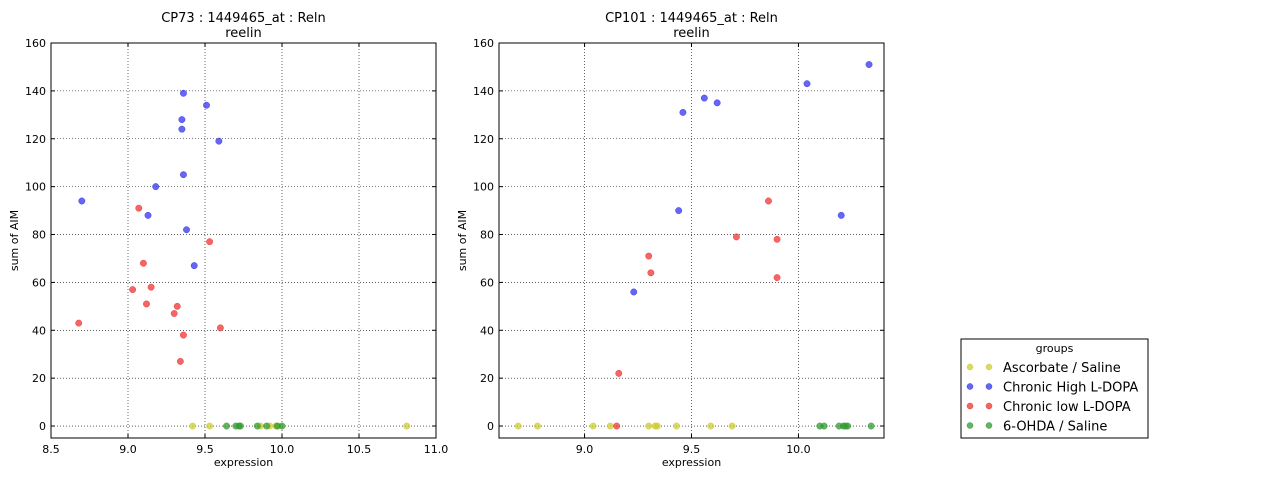 Image resolution: width=1280 pixels, height=480 pixels. I want to click on chart-subtitle: reelin, so click(243, 33).